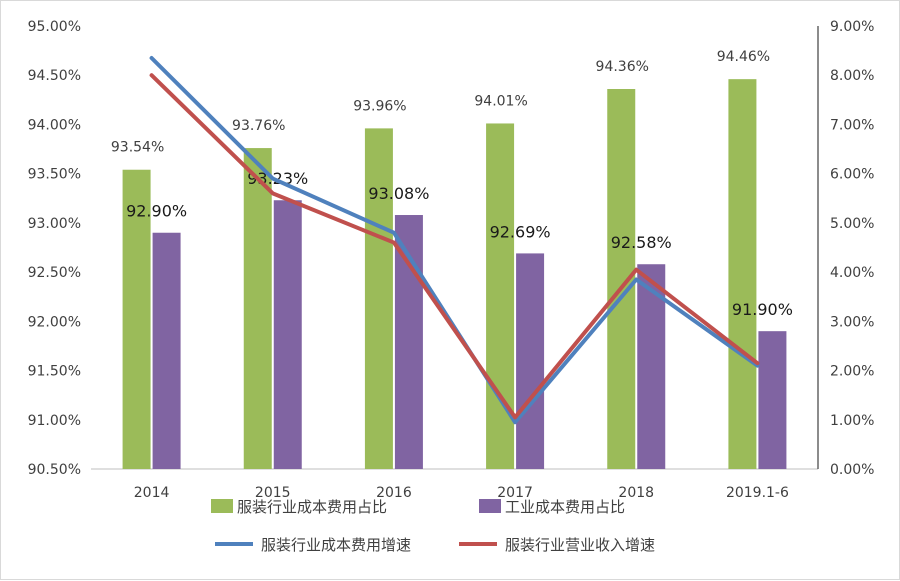  Describe the element at coordinates (156, 211) in the screenshot. I see `data-label-industry-cost-ratio: 92.90%` at that location.